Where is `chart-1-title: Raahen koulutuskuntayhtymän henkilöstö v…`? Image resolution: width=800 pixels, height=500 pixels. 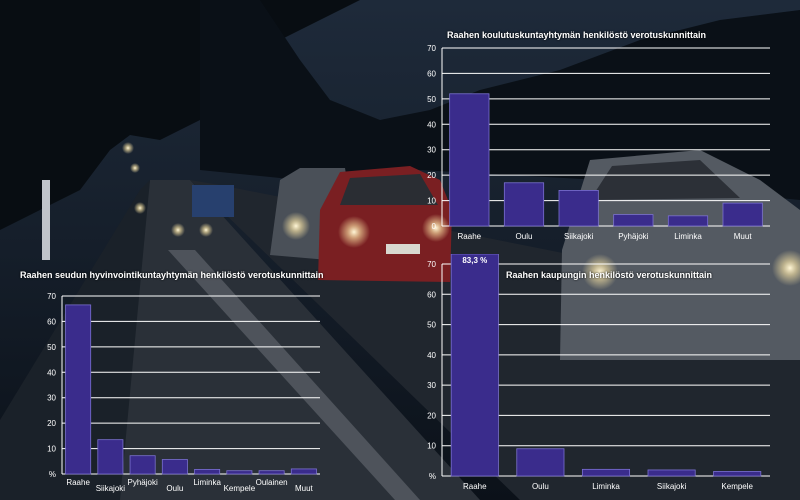
chart-1-title: Raahen koulutuskuntayhtymän henkilöstö v… is located at coordinates (577, 35).